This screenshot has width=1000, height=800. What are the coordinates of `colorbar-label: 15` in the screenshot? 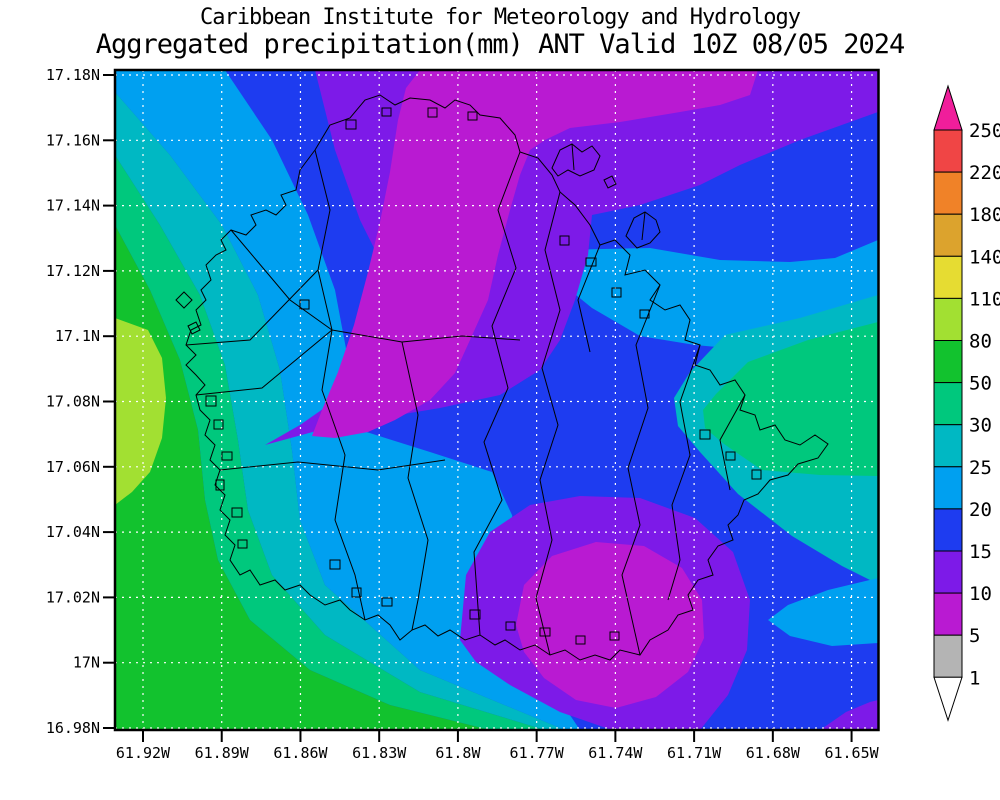 It's located at (980, 552).